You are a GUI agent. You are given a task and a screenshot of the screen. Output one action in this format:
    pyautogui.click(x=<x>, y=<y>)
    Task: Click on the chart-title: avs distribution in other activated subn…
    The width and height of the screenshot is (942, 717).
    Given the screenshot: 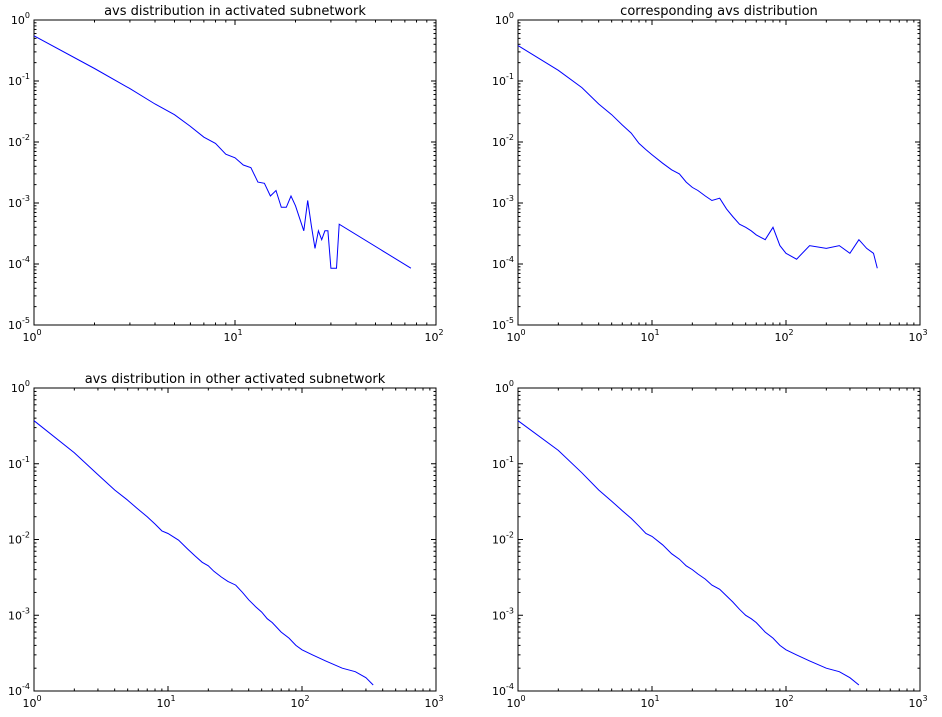 What is the action you would take?
    pyautogui.click(x=235, y=379)
    